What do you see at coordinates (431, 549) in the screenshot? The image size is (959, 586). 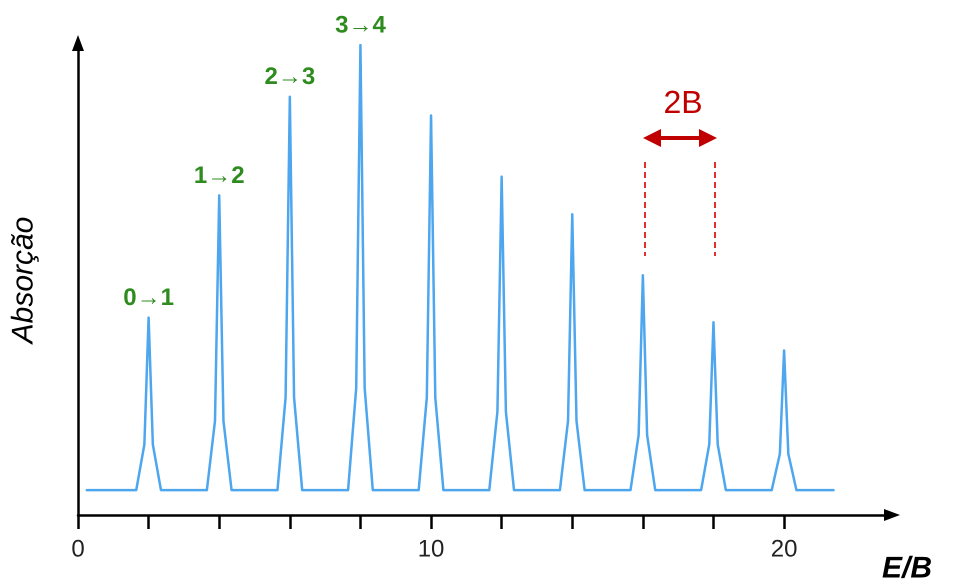 I see `x-tick-label: 10` at bounding box center [431, 549].